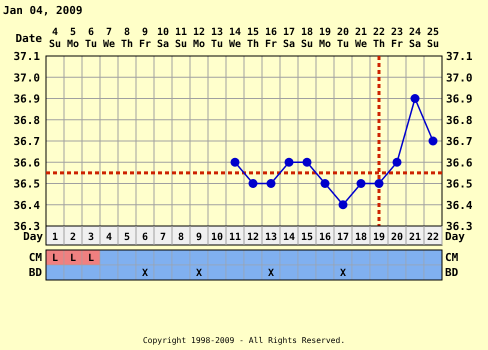 This screenshot has height=350, width=488. What do you see at coordinates (33, 236) in the screenshot?
I see `x-axis-title: Day` at bounding box center [33, 236].